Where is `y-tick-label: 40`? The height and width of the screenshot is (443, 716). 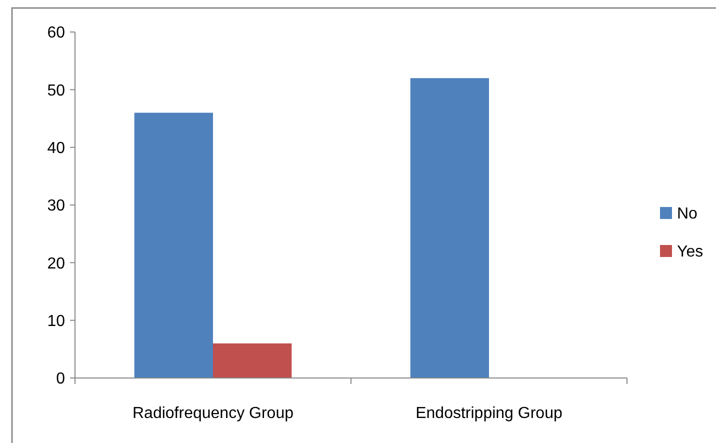
y-tick-label: 40 is located at coordinates (56, 148).